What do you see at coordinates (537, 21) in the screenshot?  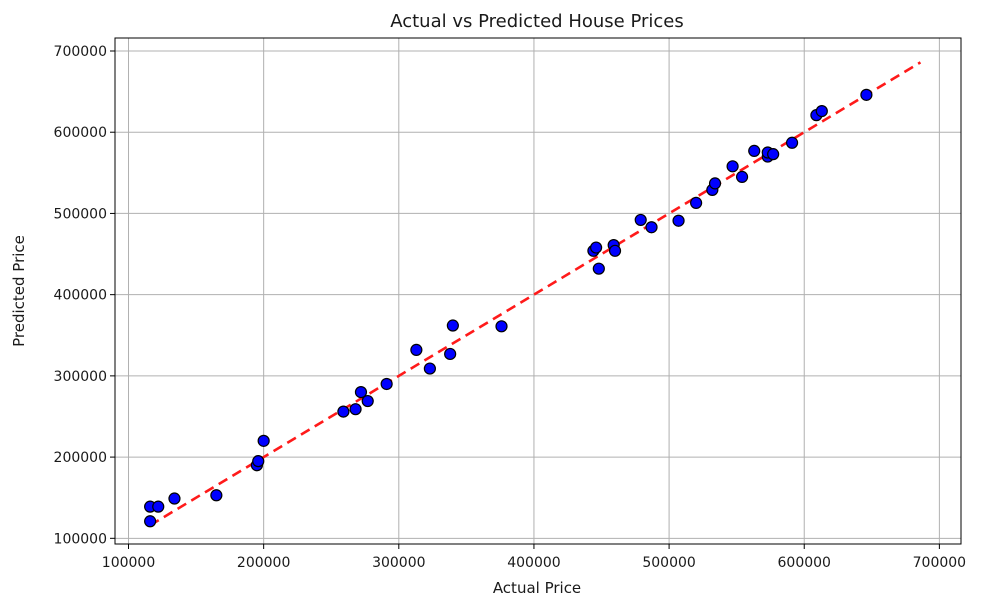 I see `chart-title: Actual vs Predicted House Prices` at bounding box center [537, 21].